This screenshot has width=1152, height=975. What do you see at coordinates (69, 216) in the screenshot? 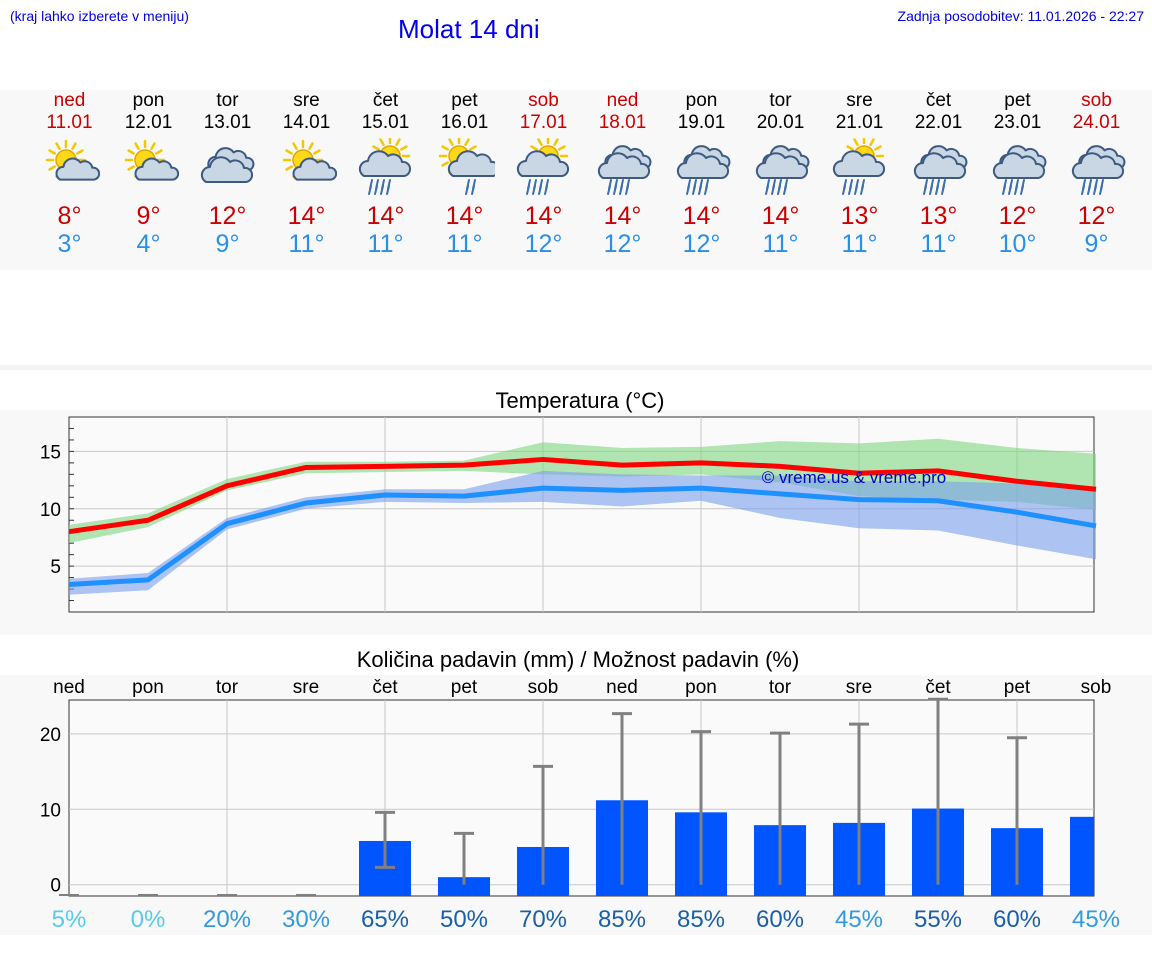
I see `max-temperature: 8°` at bounding box center [69, 216].